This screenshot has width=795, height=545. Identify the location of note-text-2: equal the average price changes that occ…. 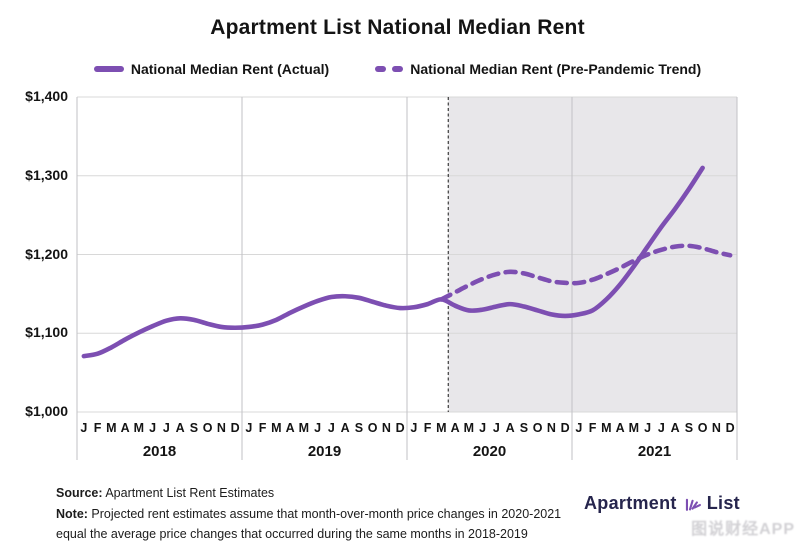
(292, 534).